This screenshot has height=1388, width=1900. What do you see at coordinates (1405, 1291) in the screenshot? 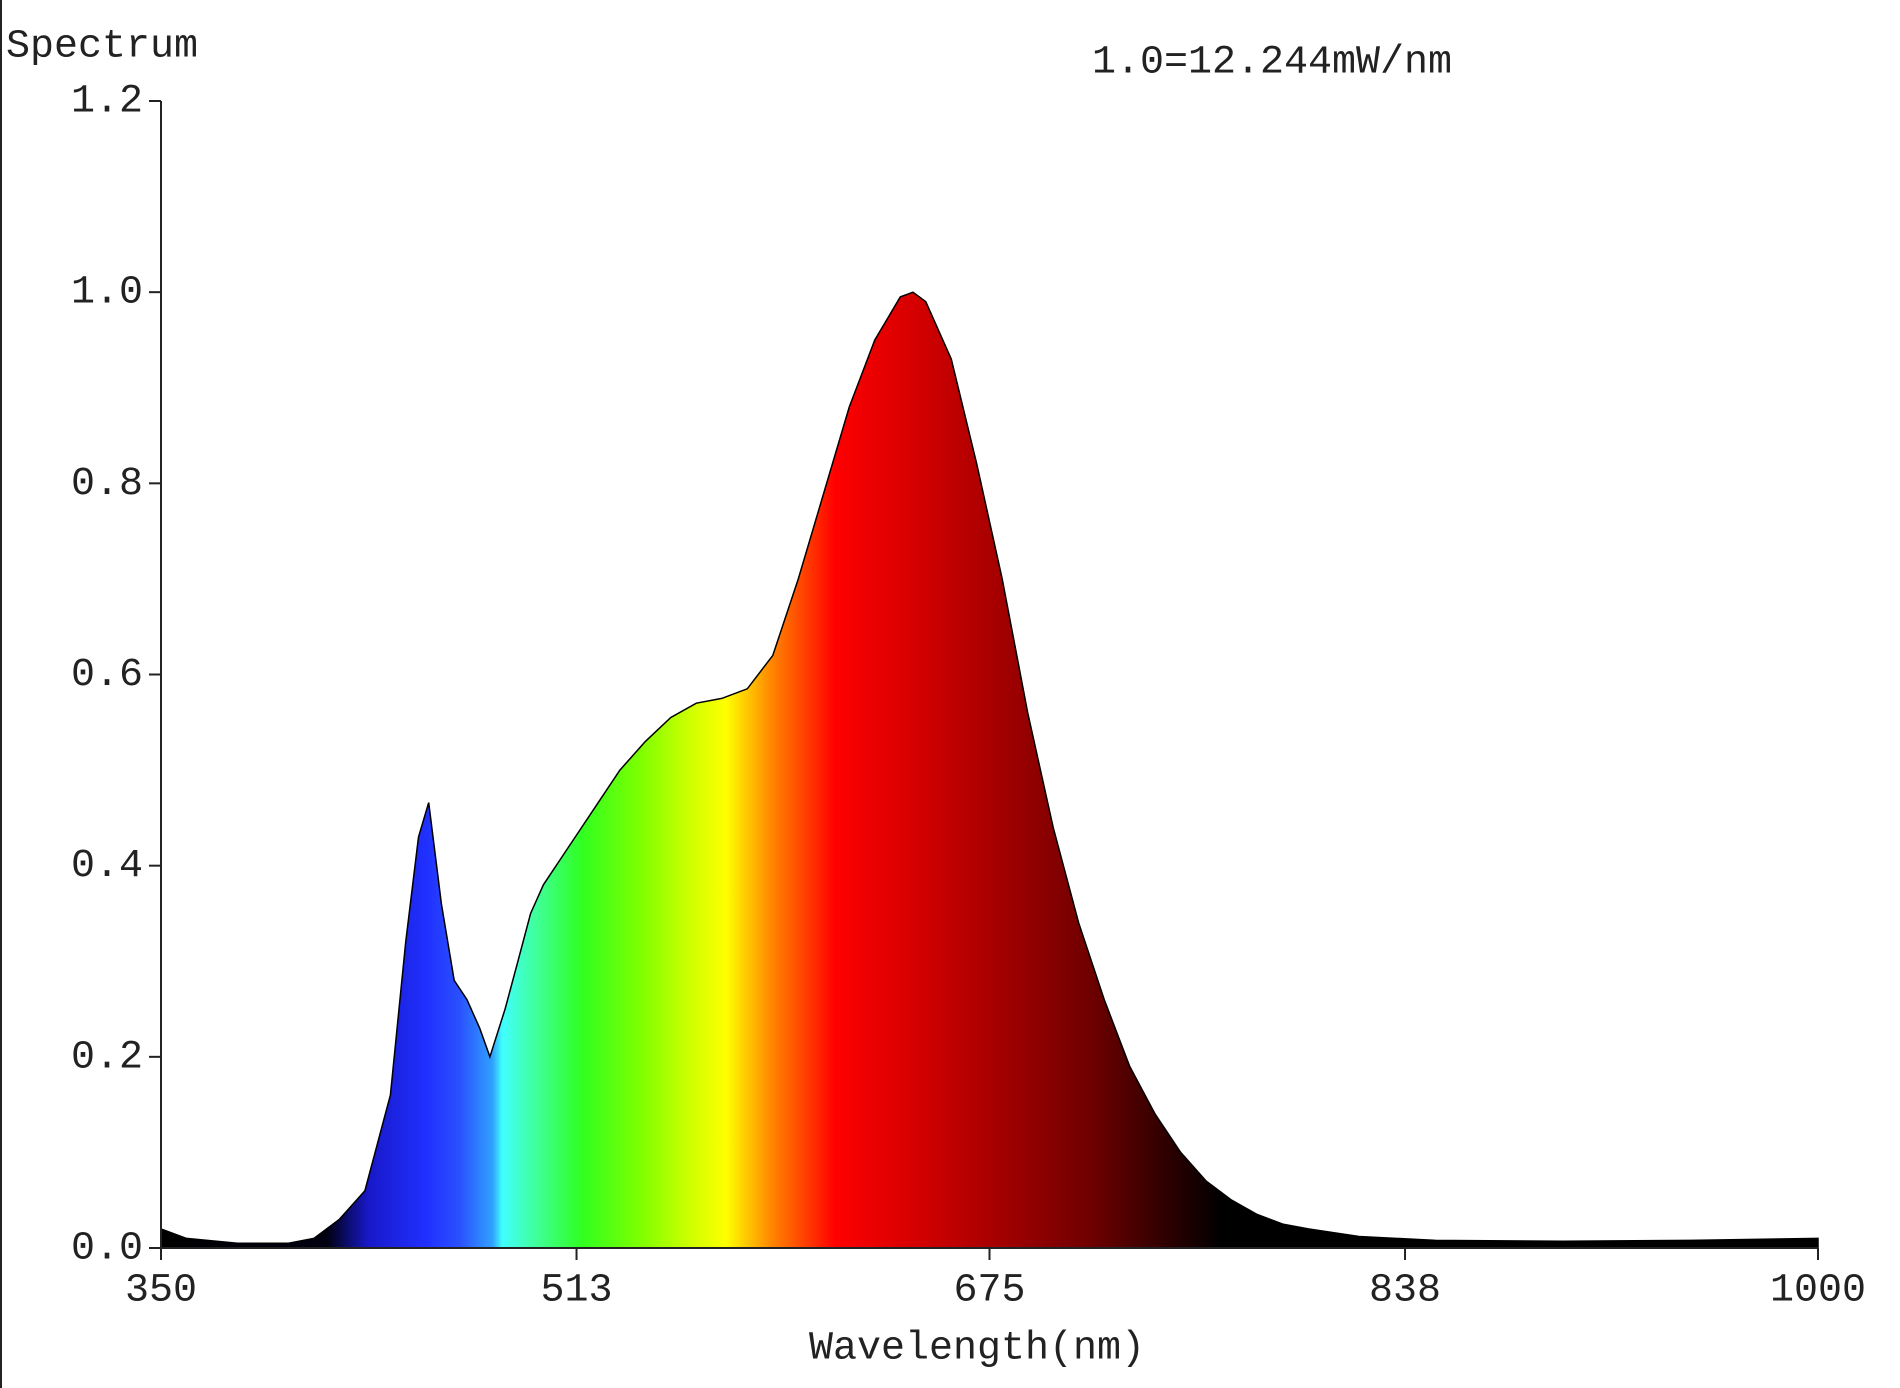
I see `x-tick-label: 838` at bounding box center [1405, 1291].